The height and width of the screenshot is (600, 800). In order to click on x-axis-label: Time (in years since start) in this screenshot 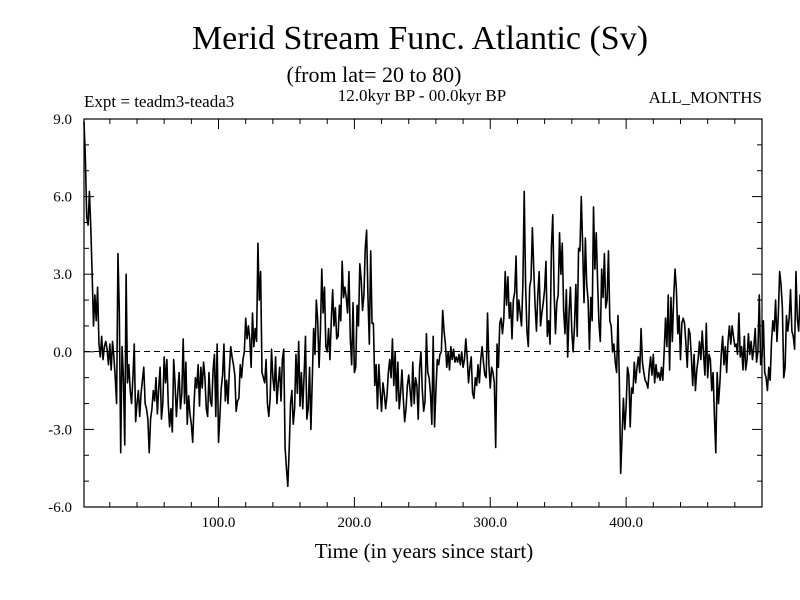, I will do `click(424, 551)`.